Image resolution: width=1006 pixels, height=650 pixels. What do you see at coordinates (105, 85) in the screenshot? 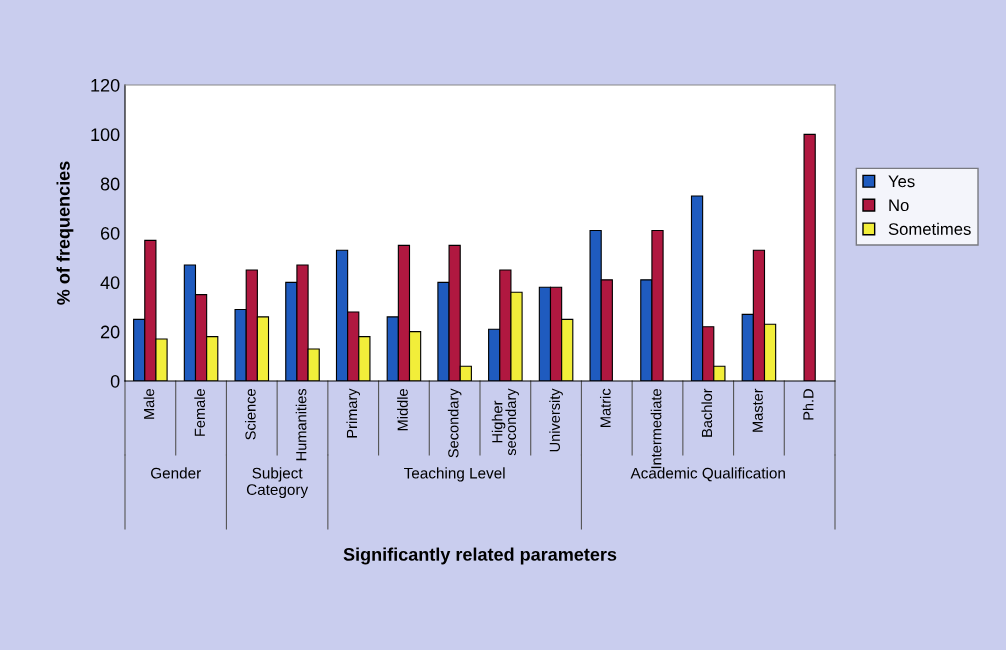
I see `y-tick-label: 120` at bounding box center [105, 85].